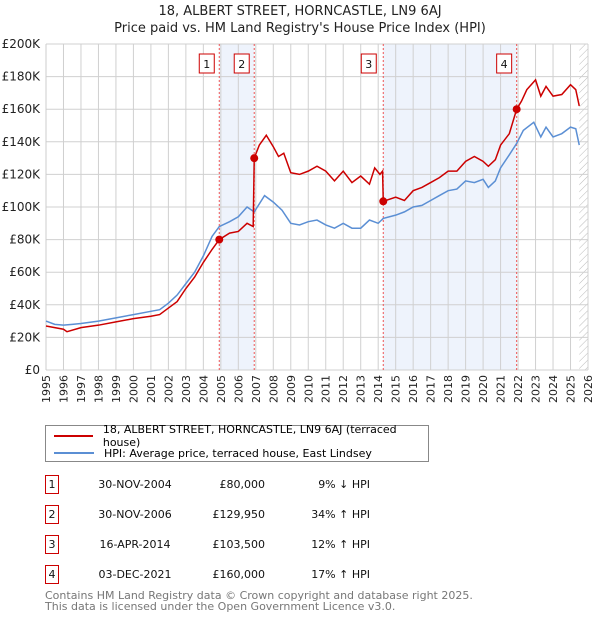 The image size is (600, 620). What do you see at coordinates (32, 370) in the screenshot?
I see `y-tick-label: £0` at bounding box center [32, 370].